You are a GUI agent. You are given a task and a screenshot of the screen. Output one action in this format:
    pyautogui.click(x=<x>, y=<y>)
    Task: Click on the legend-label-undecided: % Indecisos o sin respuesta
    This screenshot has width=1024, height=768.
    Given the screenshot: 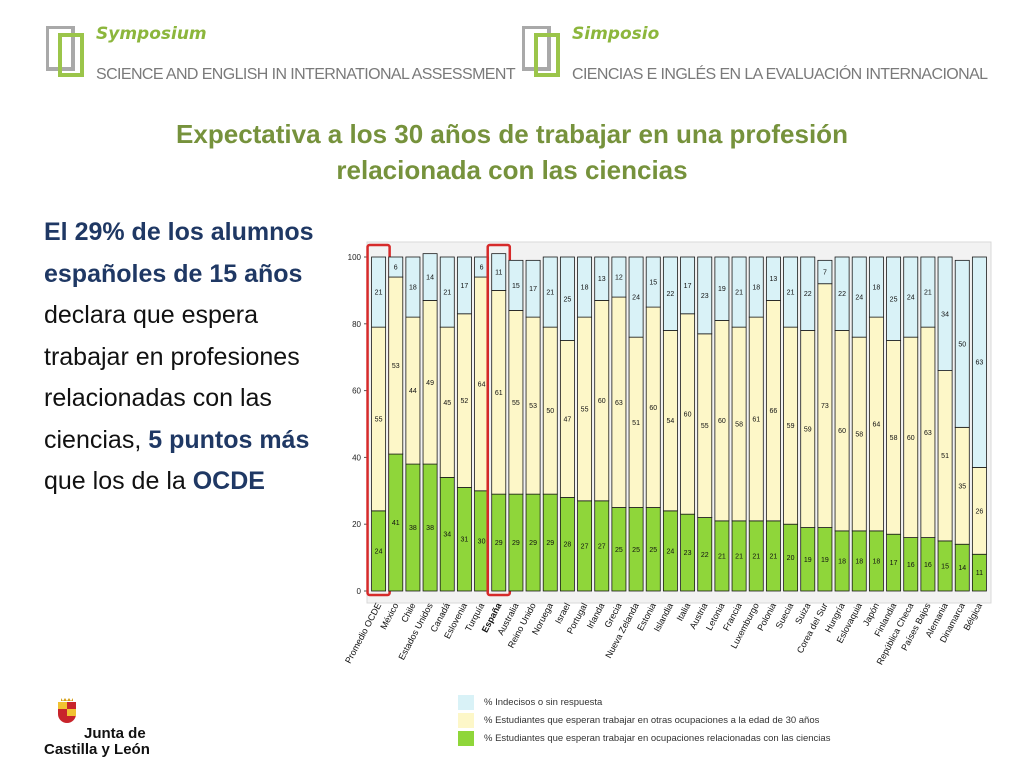 What is the action you would take?
    pyautogui.click(x=543, y=702)
    